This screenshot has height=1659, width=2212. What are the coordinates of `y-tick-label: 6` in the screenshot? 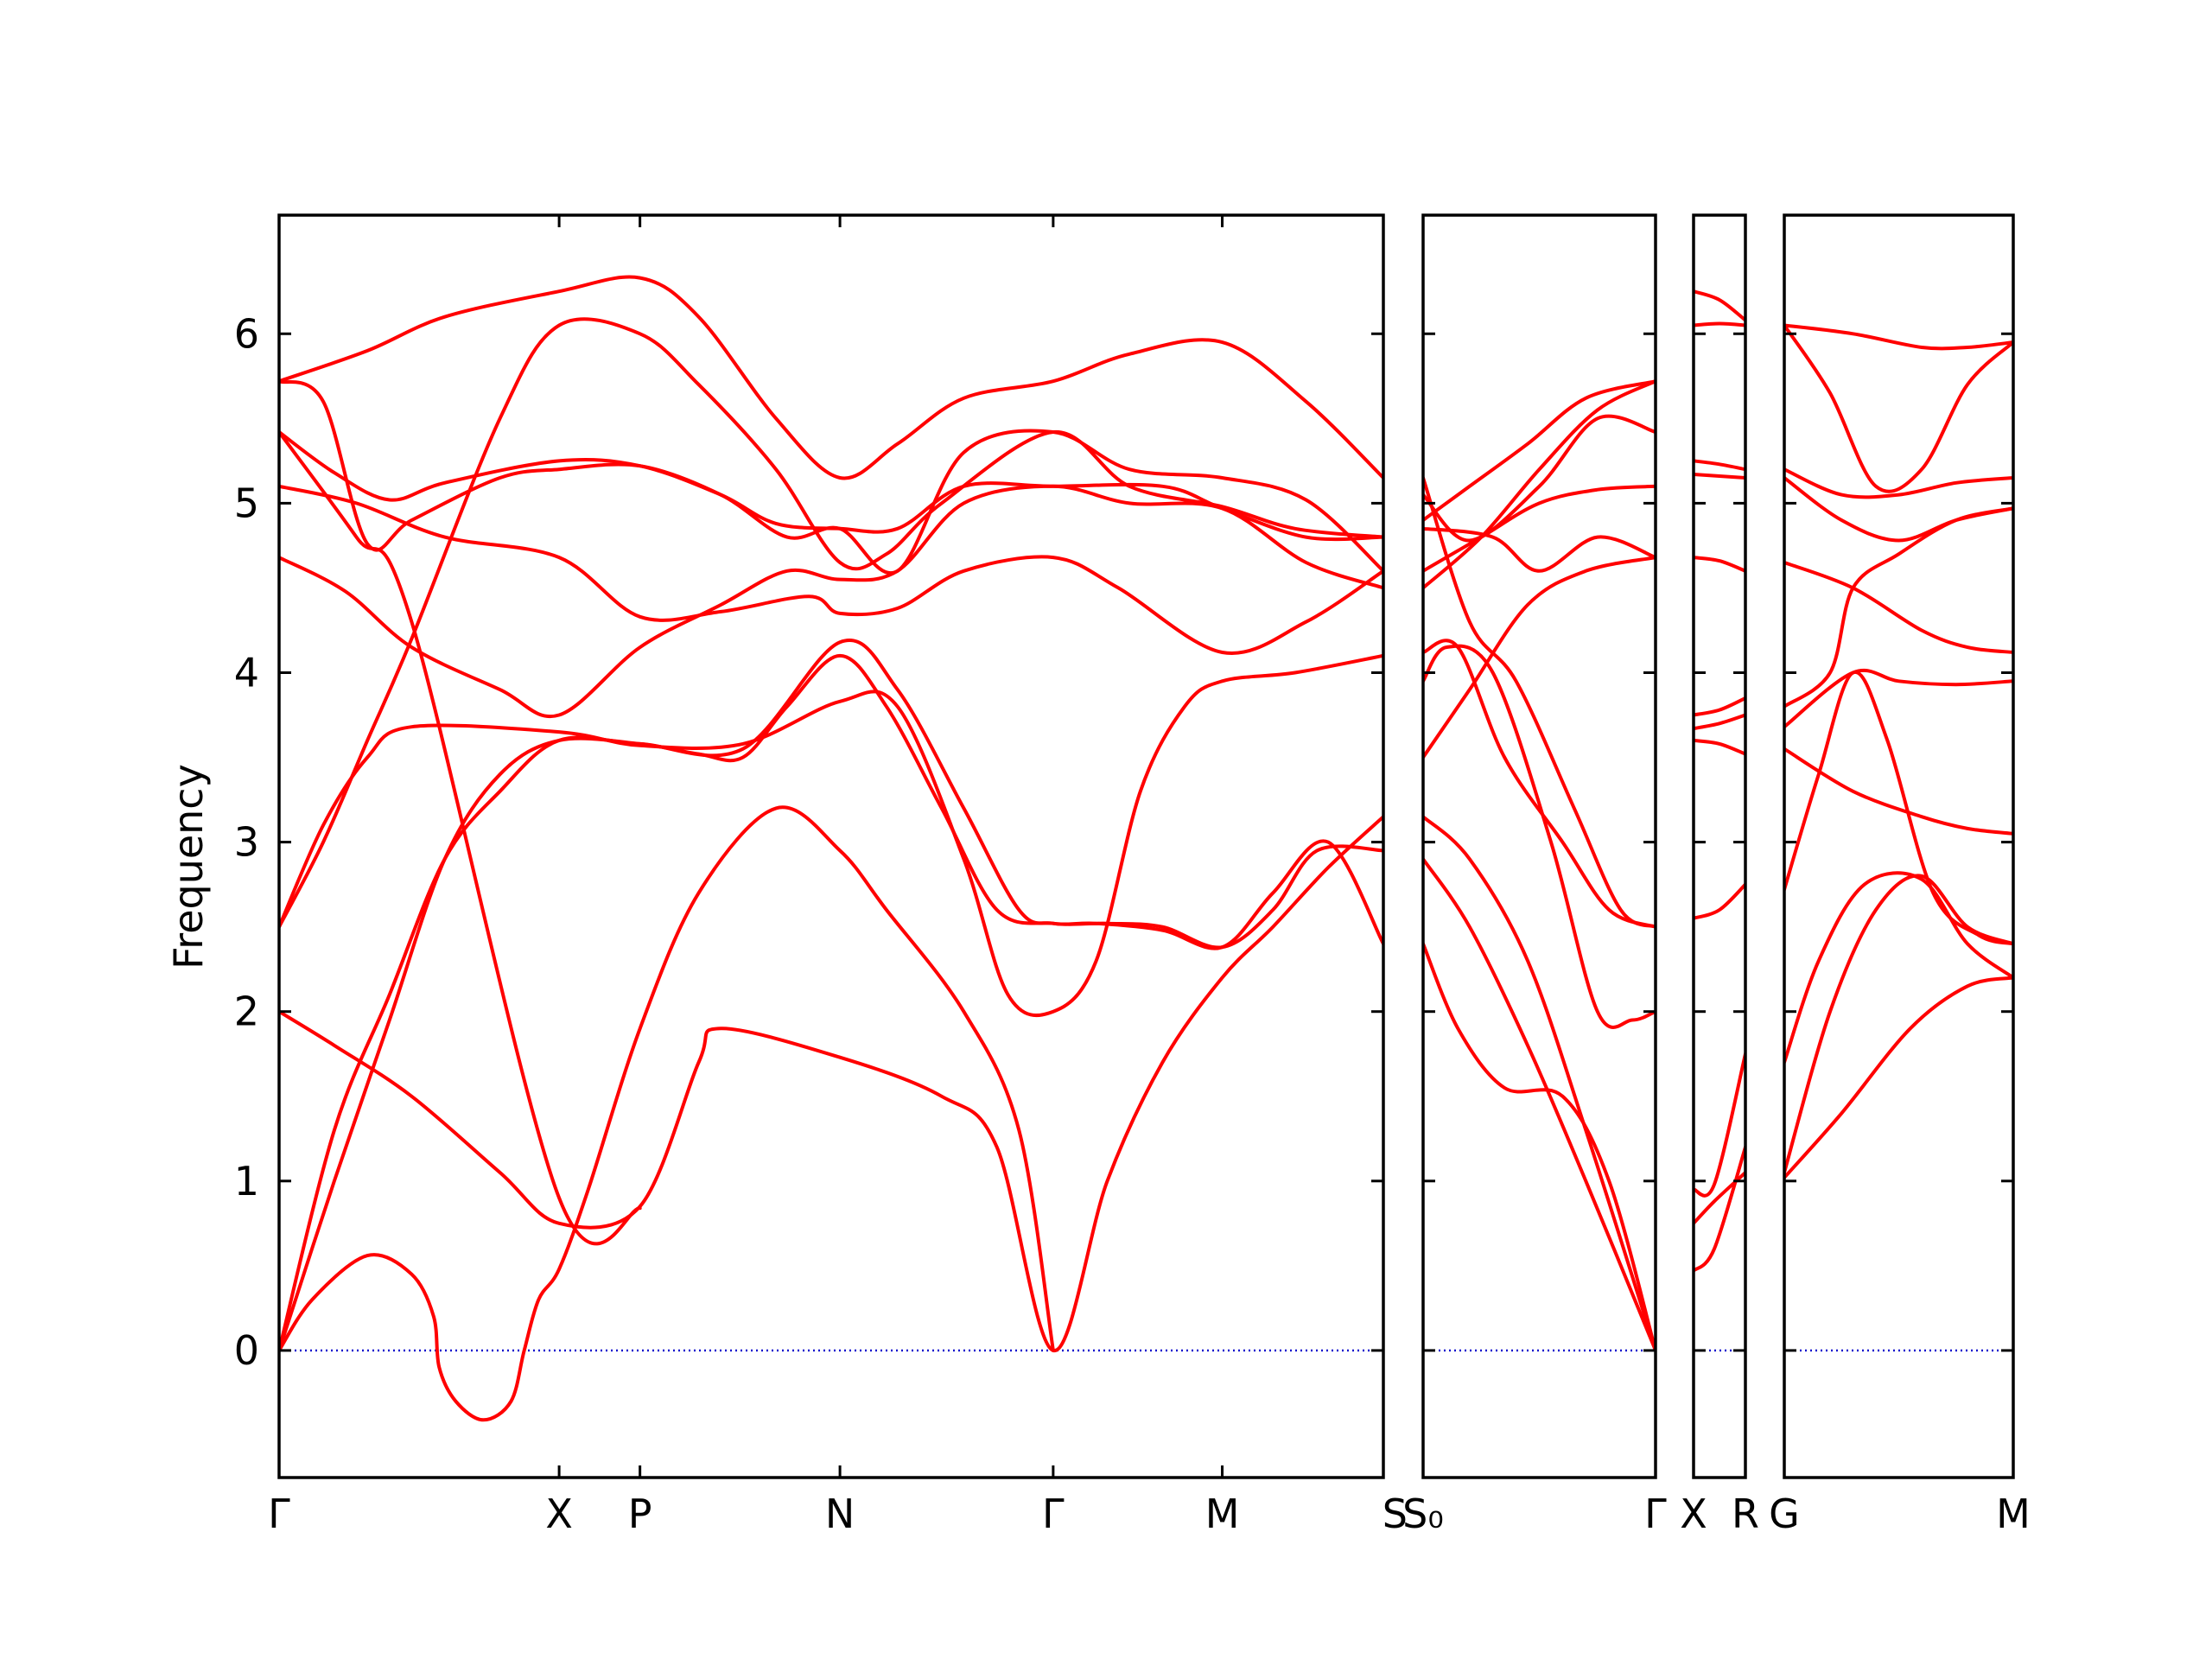 It's located at (246, 333).